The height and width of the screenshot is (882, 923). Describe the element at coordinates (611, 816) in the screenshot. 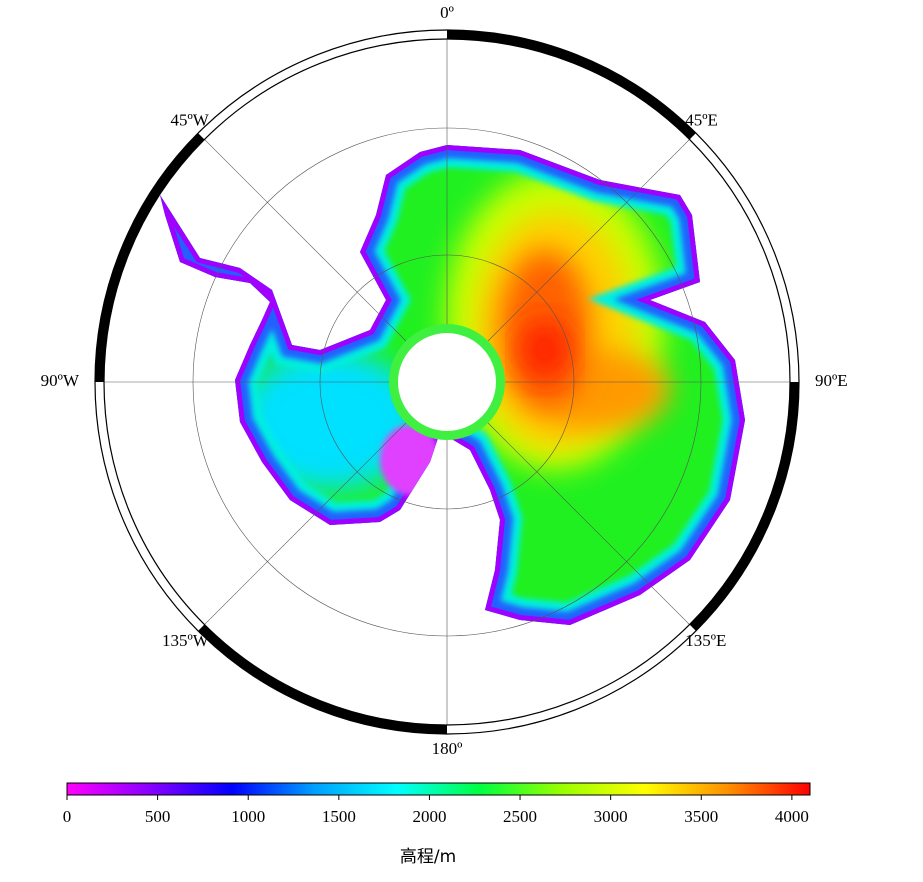

I see `colorbar-tick-label: 3000` at that location.